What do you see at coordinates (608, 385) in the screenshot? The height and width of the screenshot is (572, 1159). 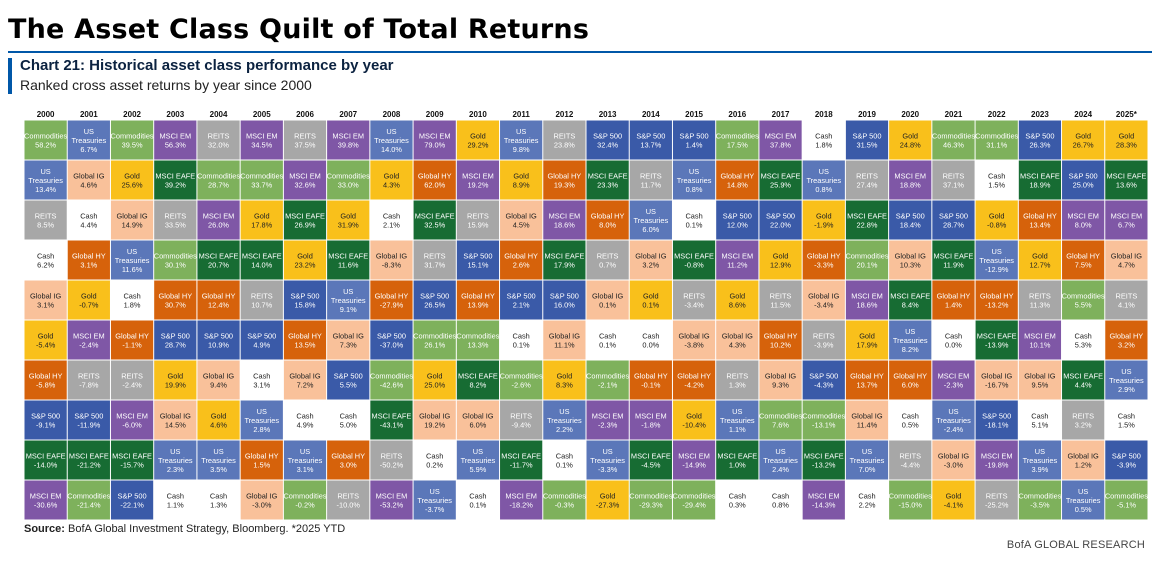 I see `cell-return-value: -2.1%` at bounding box center [608, 385].